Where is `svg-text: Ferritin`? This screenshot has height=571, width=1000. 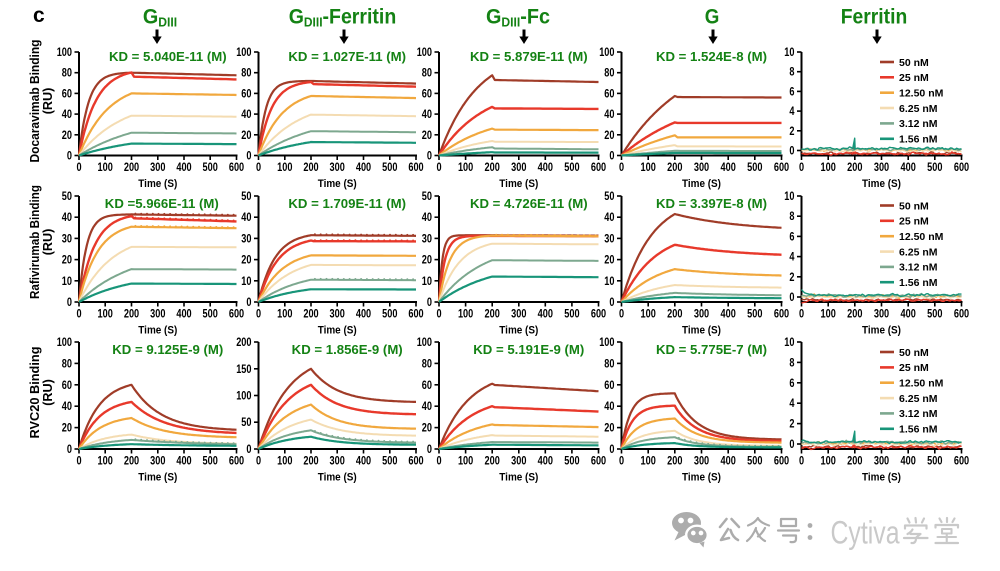
svg-text: Ferritin is located at coordinates (874, 17).